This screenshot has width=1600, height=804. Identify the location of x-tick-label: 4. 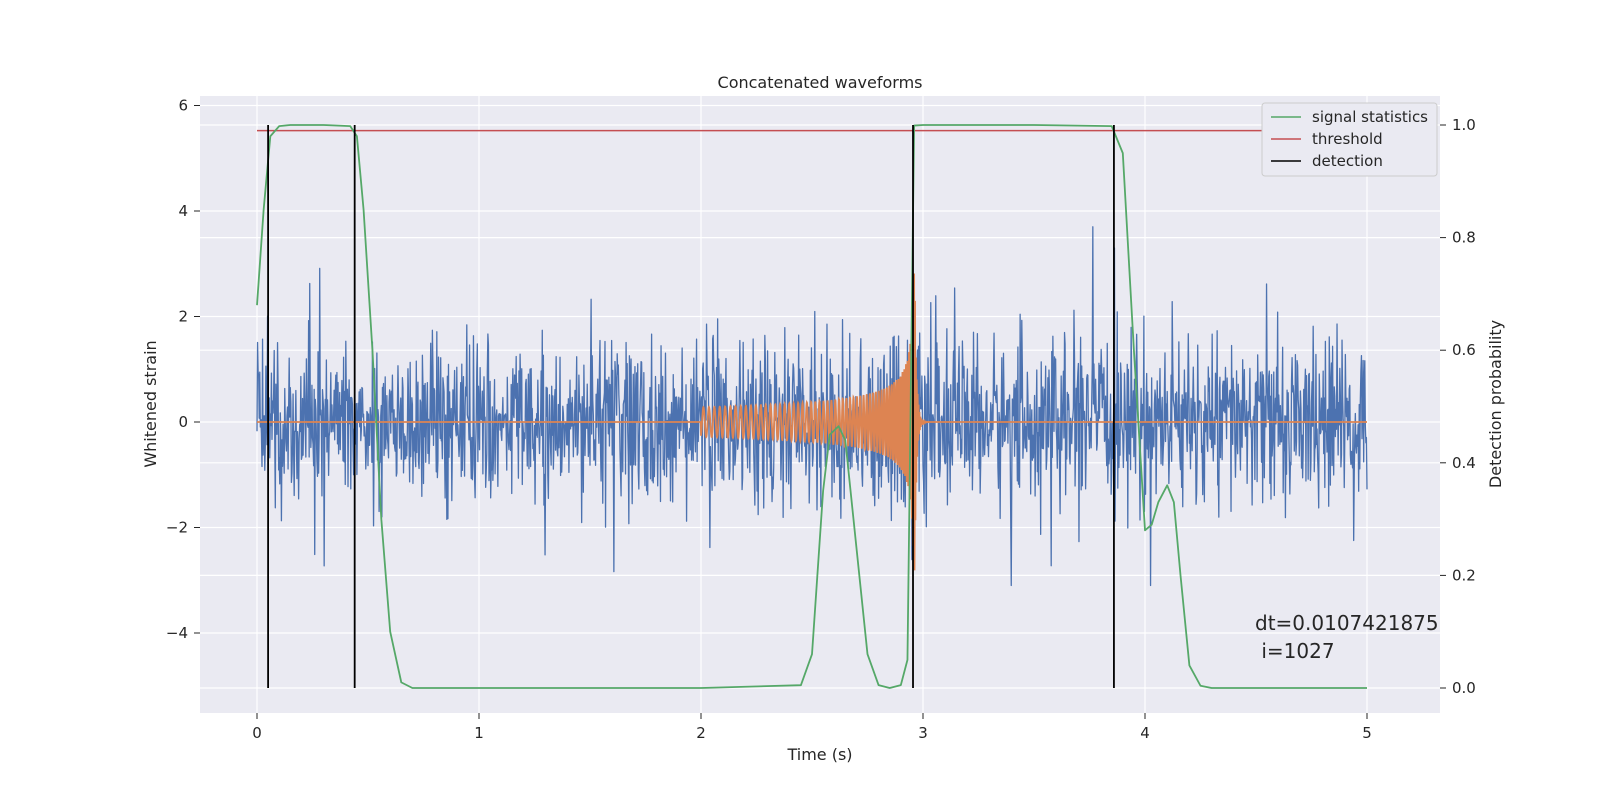
(1145, 733).